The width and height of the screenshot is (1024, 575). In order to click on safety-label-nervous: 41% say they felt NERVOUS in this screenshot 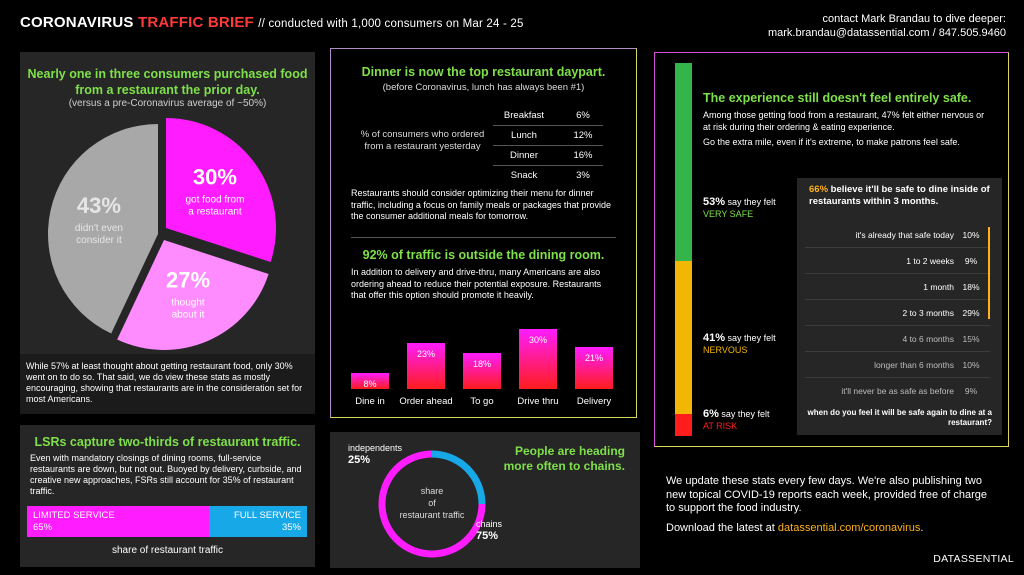, I will do `click(739, 344)`.